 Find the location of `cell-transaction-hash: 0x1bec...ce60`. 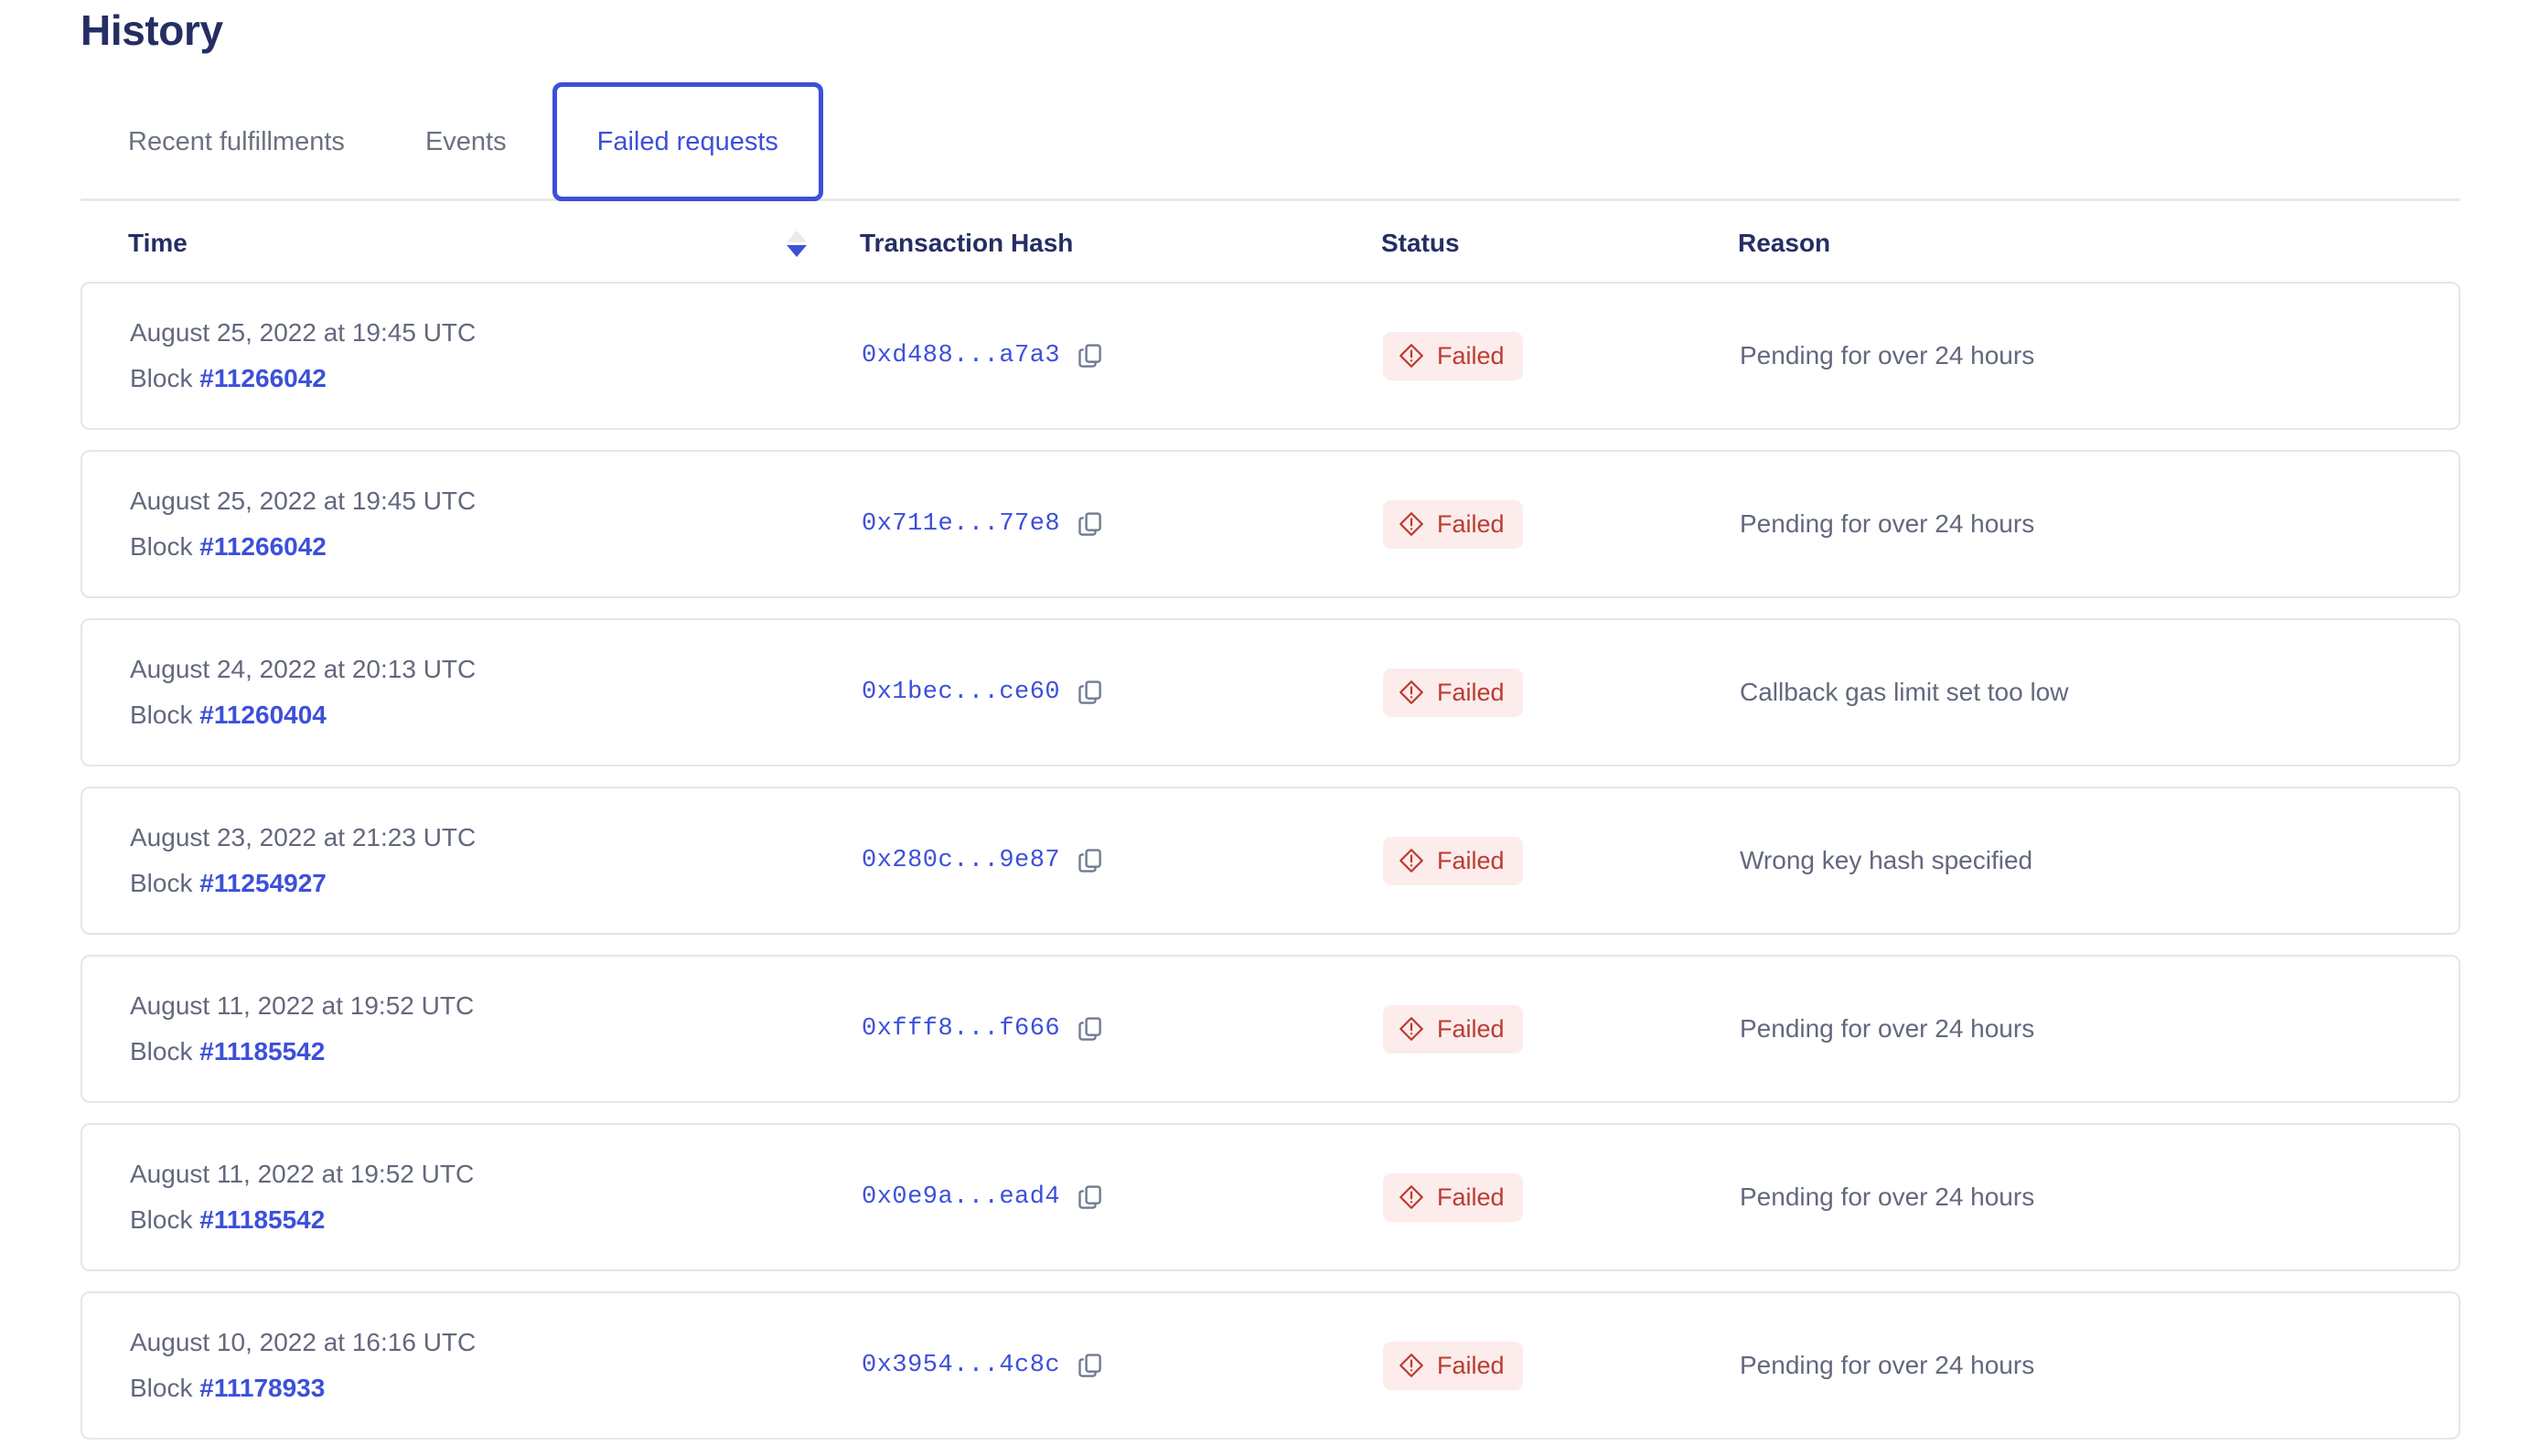

cell-transaction-hash: 0x1bec...ce60 is located at coordinates (1123, 692).